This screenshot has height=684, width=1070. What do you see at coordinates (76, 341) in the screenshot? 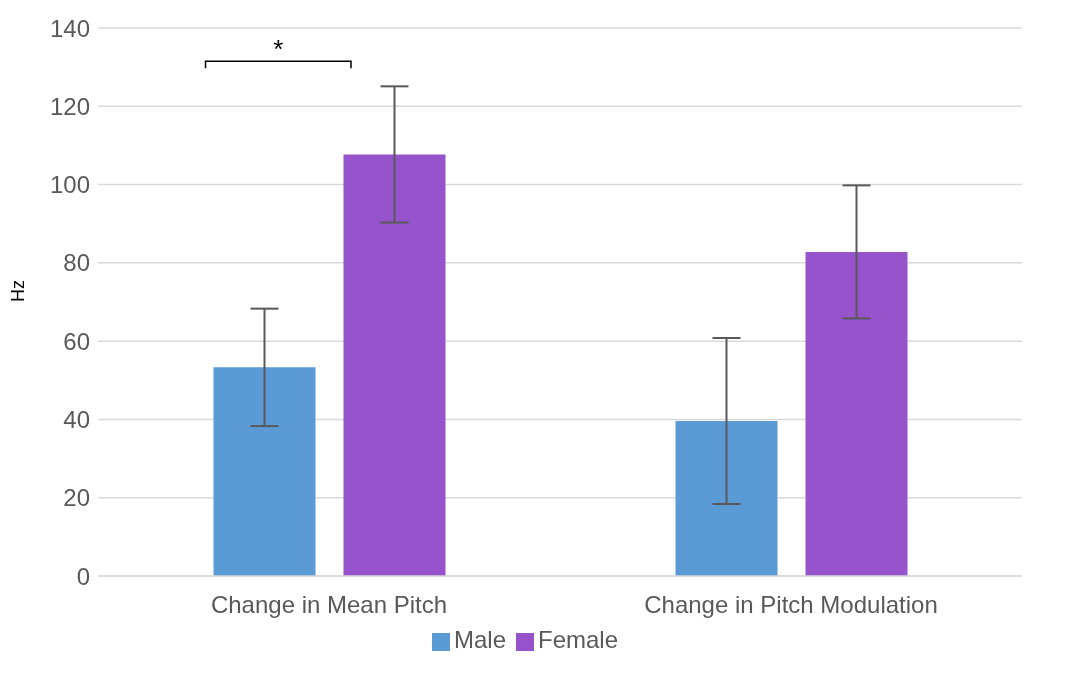
I see `y-tick-label: 60` at bounding box center [76, 341].